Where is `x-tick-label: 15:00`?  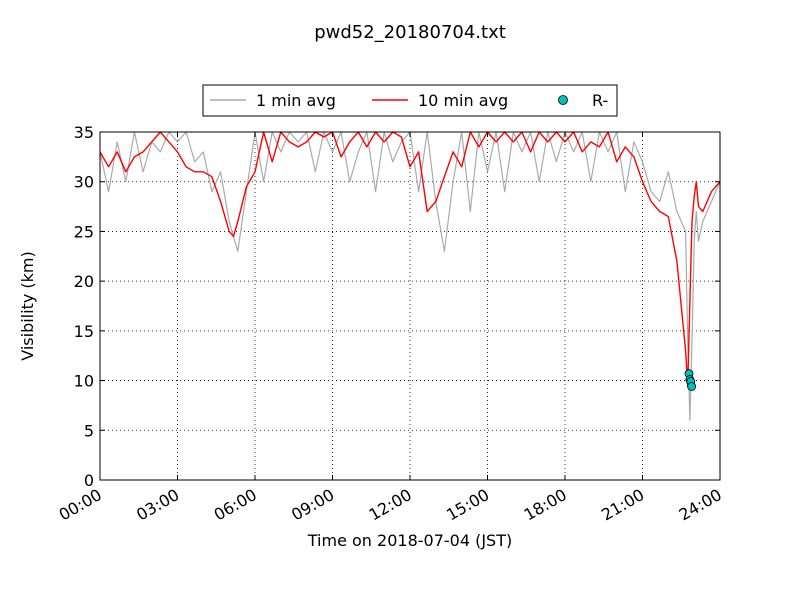
x-tick-label: 15:00 is located at coordinates (467, 505).